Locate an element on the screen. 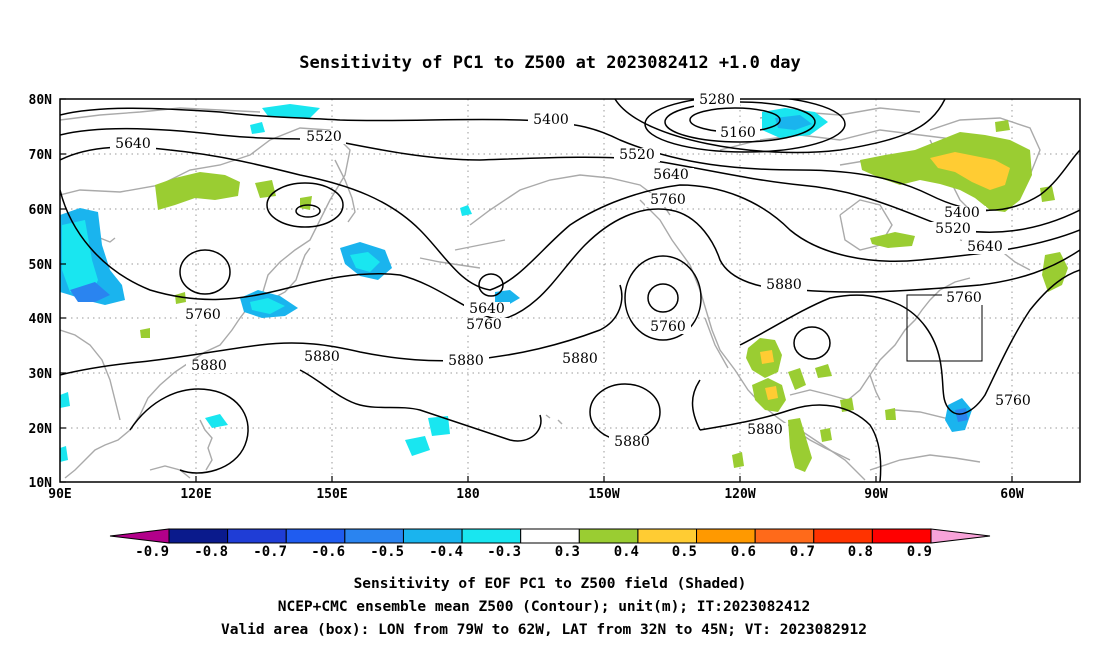 Image resolution: width=1100 pixels, height=650 pixels. lat-tick-label: 40N is located at coordinates (41, 319).